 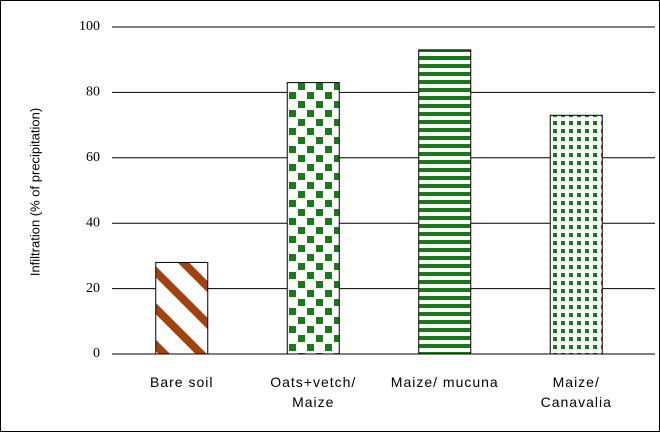 I want to click on y-axis-label: Infiltration (% of precipitation), so click(x=34, y=192).